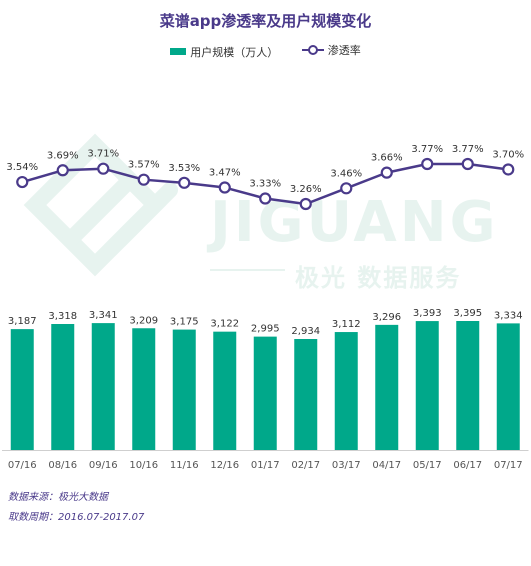 Image resolution: width=531 pixels, height=566 pixels. What do you see at coordinates (103, 154) in the screenshot?
I see `line-value-label: 3.71%` at bounding box center [103, 154].